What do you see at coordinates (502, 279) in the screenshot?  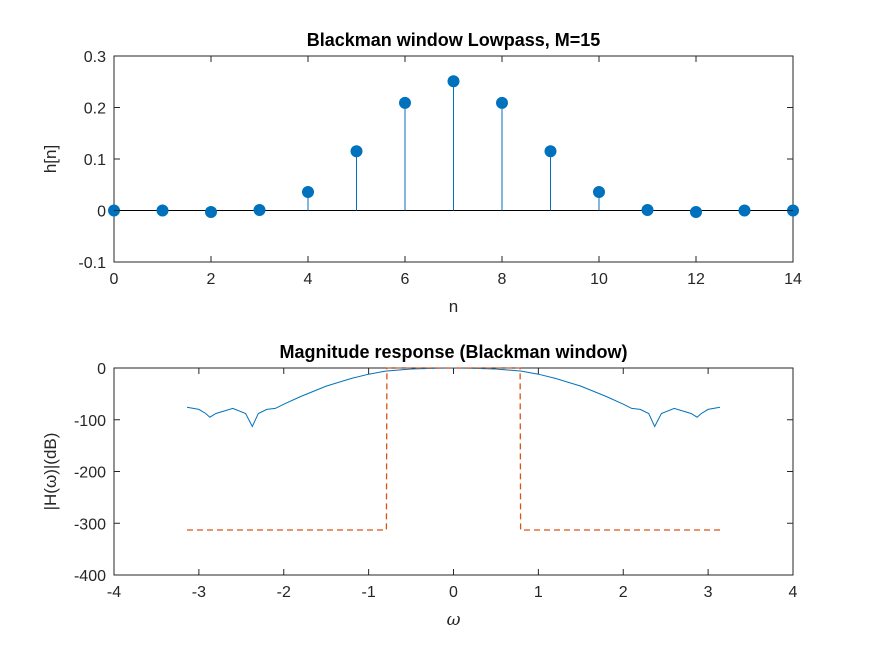 I see `x-tick-label: 8` at bounding box center [502, 279].